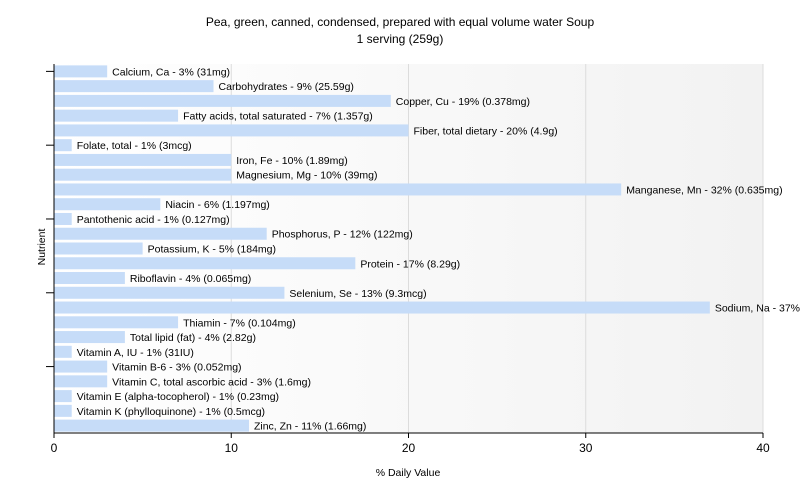  What do you see at coordinates (757, 309) in the screenshot?
I see `bar-label: Sodium, Na - 37% (891mg)` at bounding box center [757, 309].